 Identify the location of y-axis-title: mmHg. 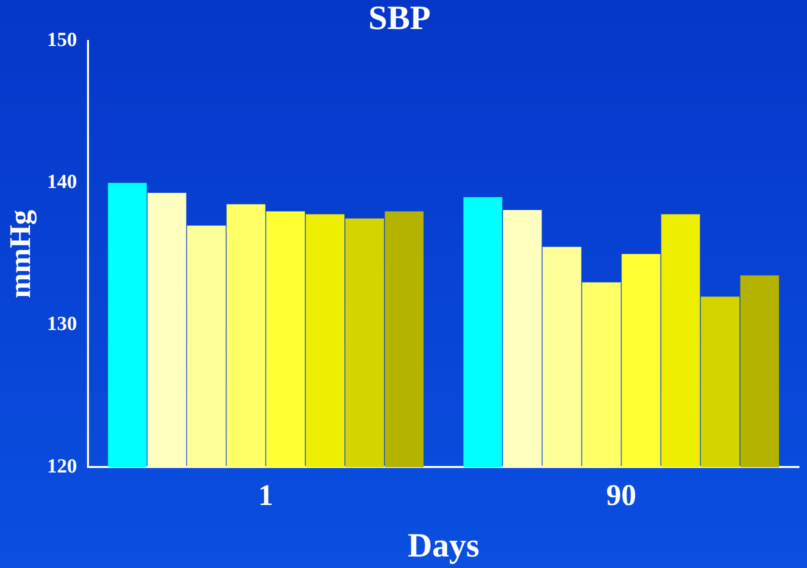
(20, 254).